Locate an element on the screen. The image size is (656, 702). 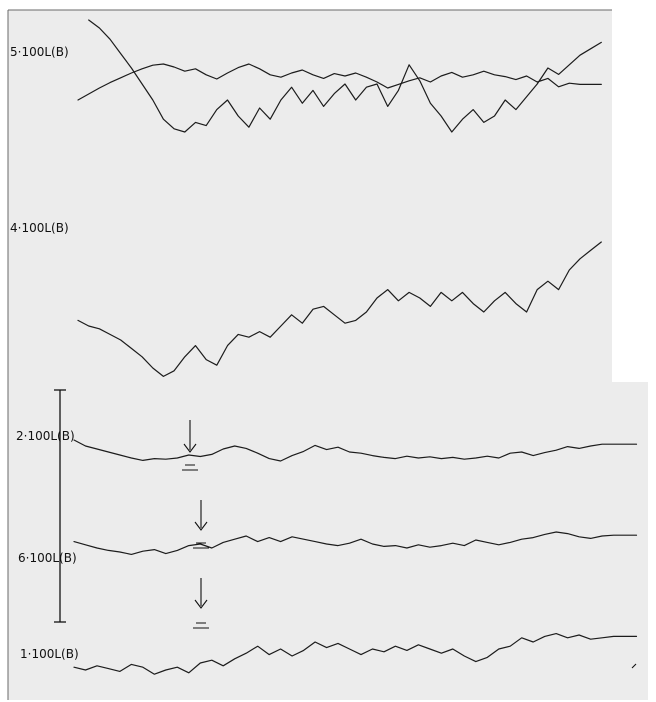
label-5-100L-B: 5·100L(B) is located at coordinates (39, 52).